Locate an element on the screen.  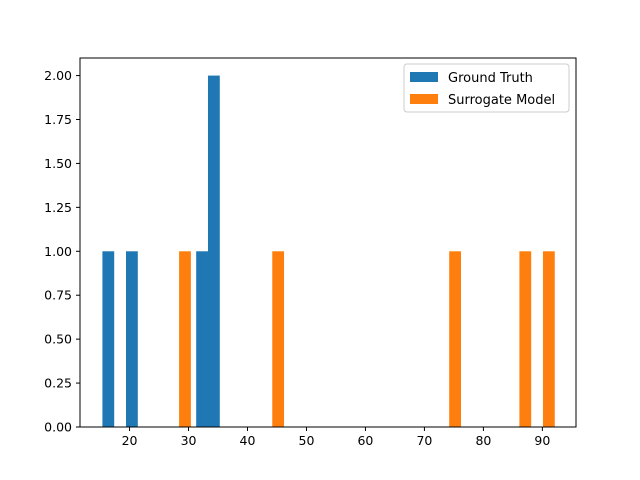
x-tick-label: 70 is located at coordinates (424, 440).